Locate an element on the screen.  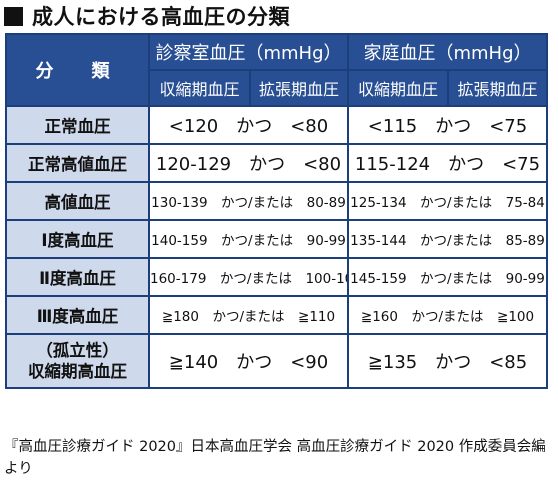
home-value: 135-144 かつ/または 85-89 is located at coordinates (447, 239).